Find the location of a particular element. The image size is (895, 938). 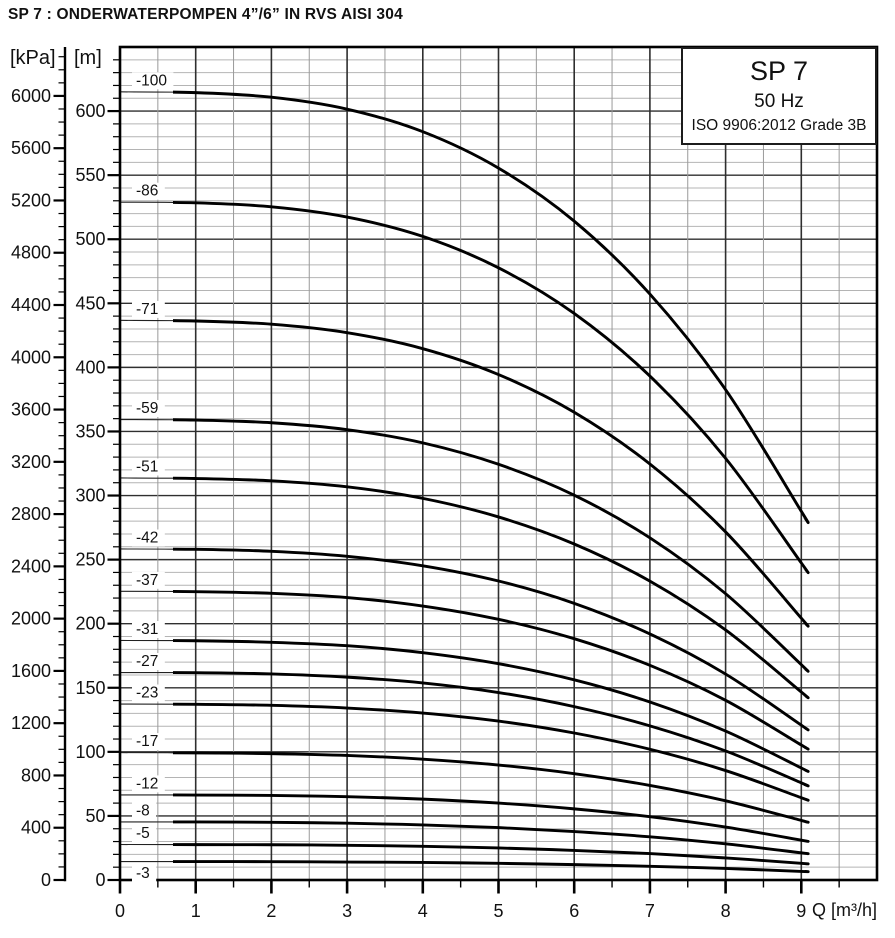

m-axis: 0 50 100 150 200 250 300 350 400 450 500 550 600 is located at coordinates (97, 474).